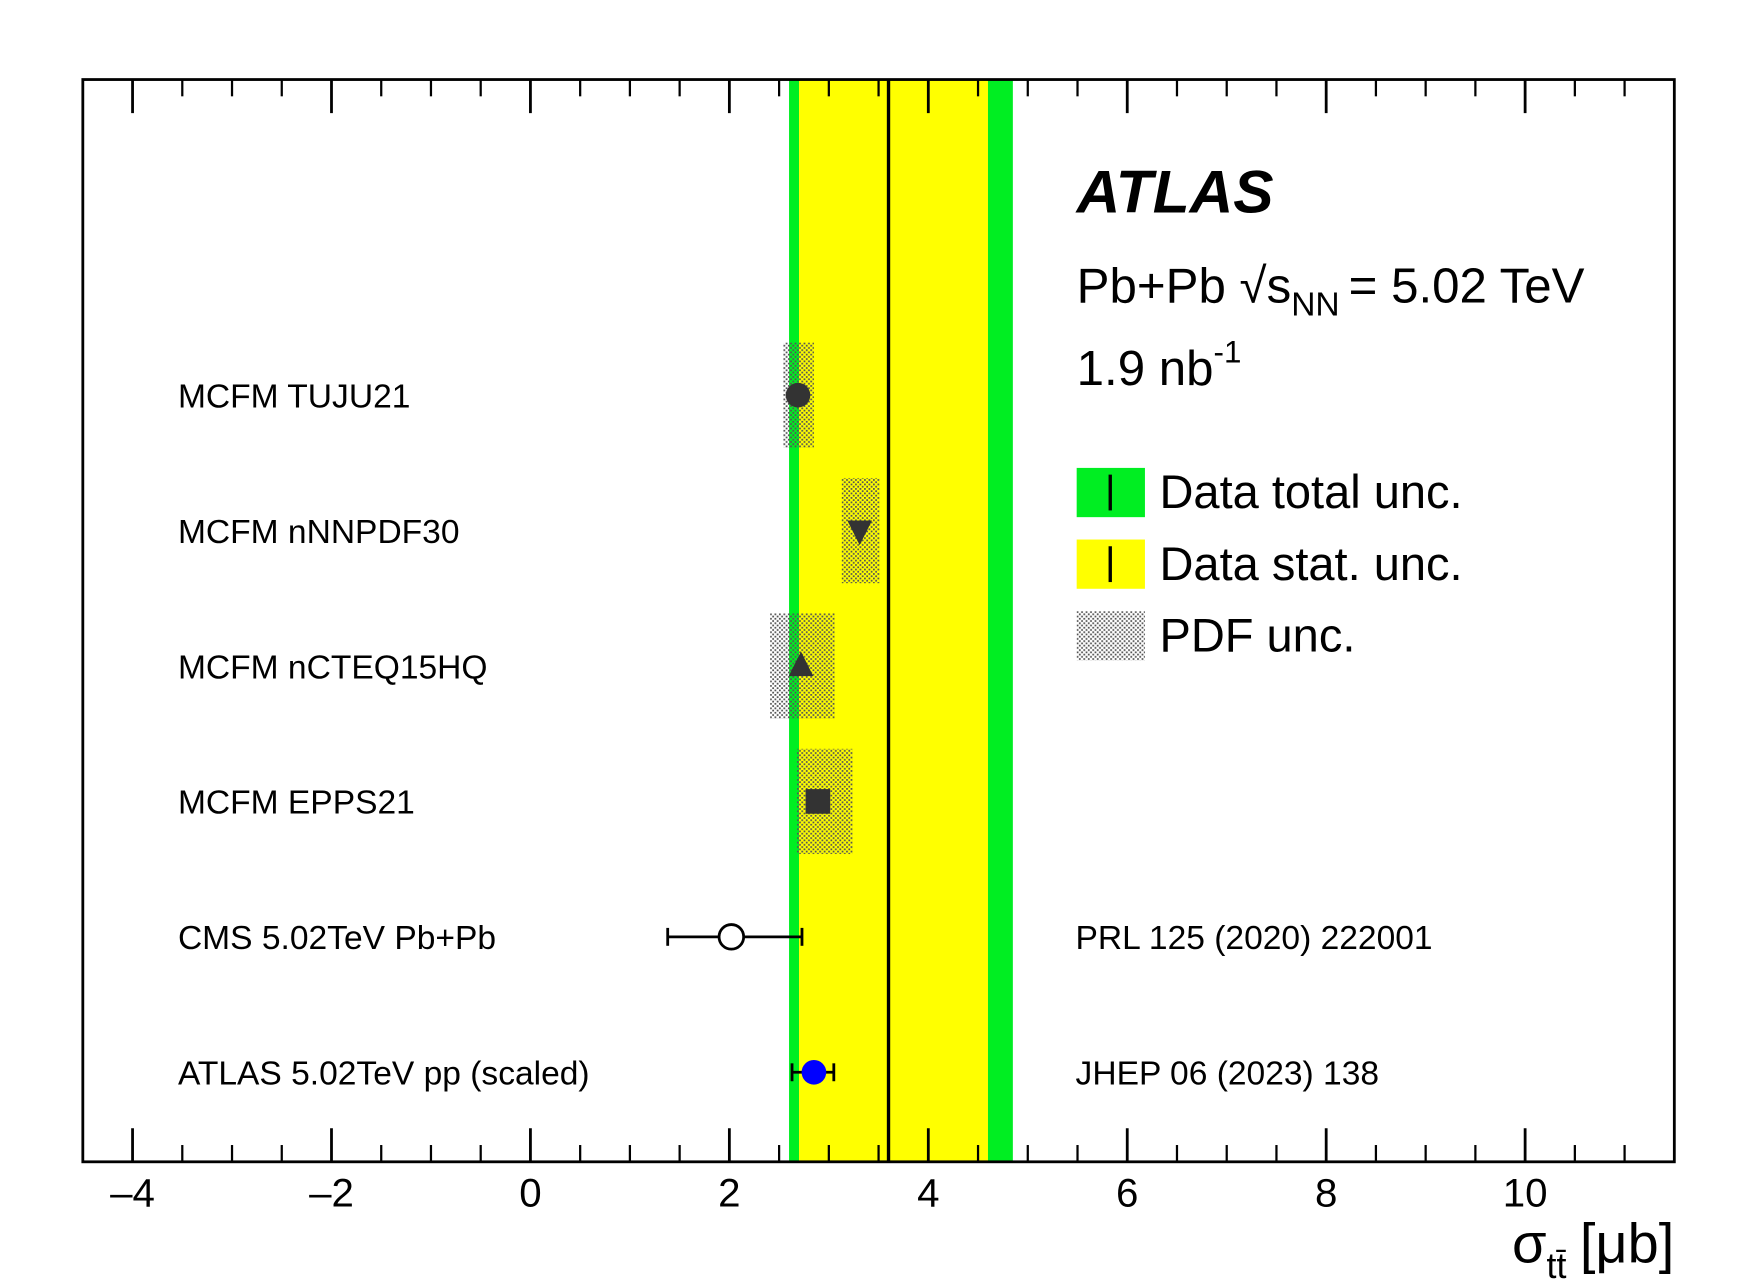 This screenshot has height=1285, width=1737. I want to click on row-label: MCFM nNNPDF30, so click(319, 532).